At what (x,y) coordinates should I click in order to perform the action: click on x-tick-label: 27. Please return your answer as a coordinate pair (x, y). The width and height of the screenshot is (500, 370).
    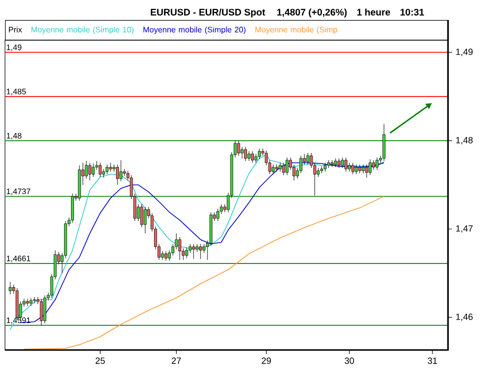
    Looking at the image, I should click on (176, 361).